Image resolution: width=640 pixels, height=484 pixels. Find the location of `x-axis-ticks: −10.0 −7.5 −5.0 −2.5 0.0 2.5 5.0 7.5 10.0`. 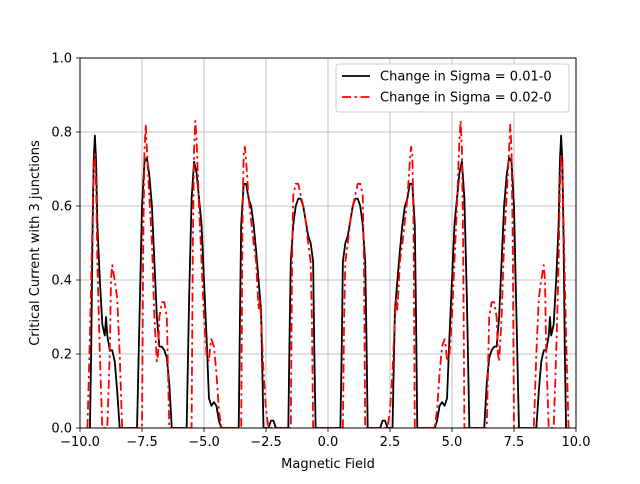

x-axis-ticks: −10.0 −7.5 −5.0 −2.5 0.0 2.5 5.0 7.5 10.0 is located at coordinates (325, 439).